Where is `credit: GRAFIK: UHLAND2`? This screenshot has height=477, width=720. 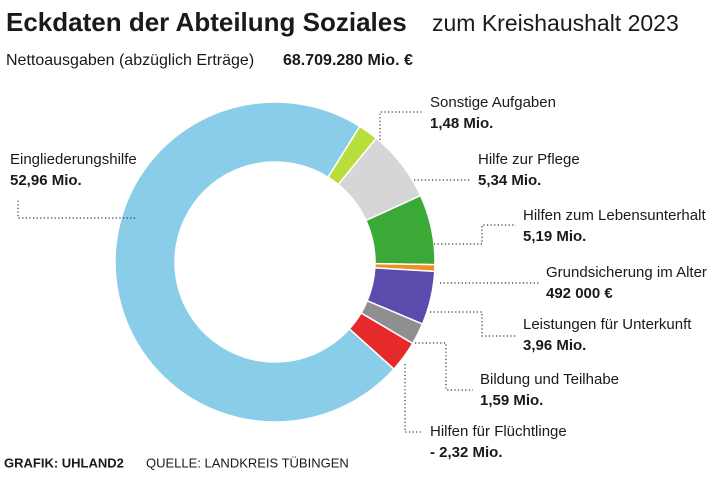
credit: GRAFIK: UHLAND2 is located at coordinates (64, 462).